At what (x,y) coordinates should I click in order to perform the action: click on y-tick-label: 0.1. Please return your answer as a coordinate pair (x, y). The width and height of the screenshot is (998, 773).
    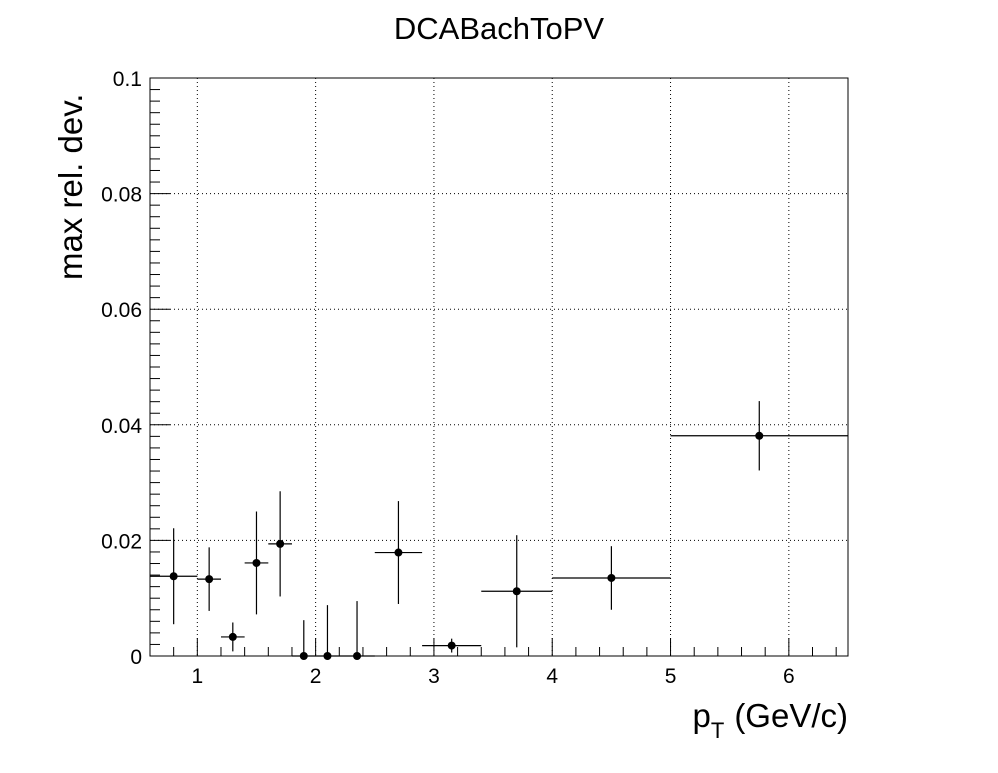
    Looking at the image, I should click on (127, 79).